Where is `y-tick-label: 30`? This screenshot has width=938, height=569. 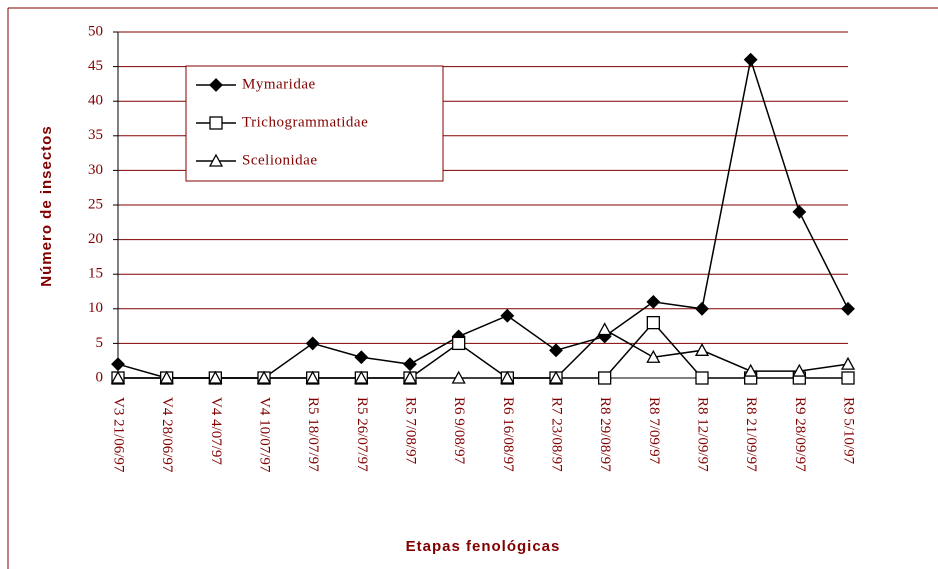
y-tick-label: 30 is located at coordinates (95, 170).